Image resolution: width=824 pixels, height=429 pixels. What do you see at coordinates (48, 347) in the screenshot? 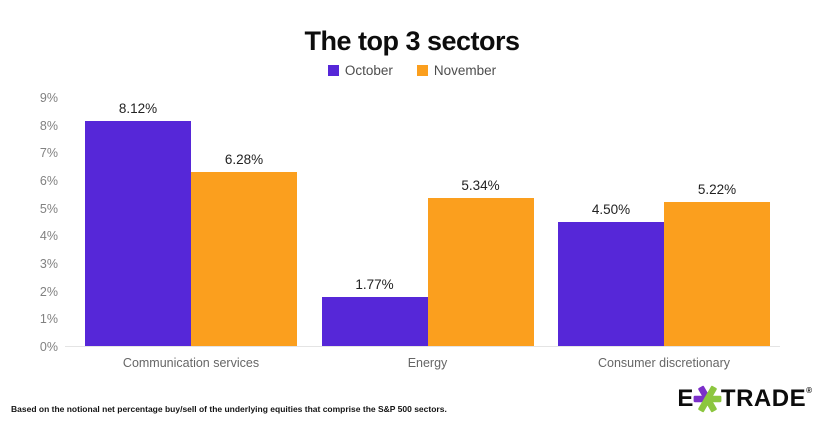
I see `y-axis-tick-label: 0%` at bounding box center [48, 347].